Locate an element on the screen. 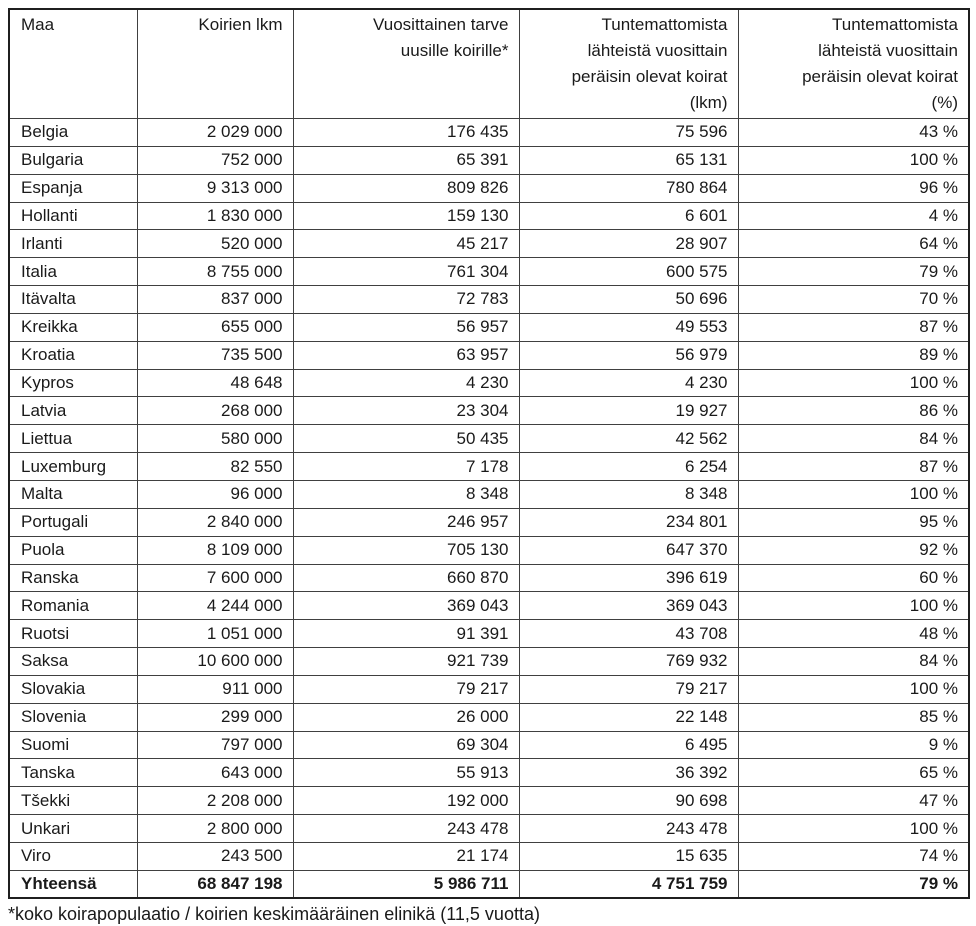  table-row: Bulgaria 752 000 65 391 65 131 100 % is located at coordinates (489, 160).